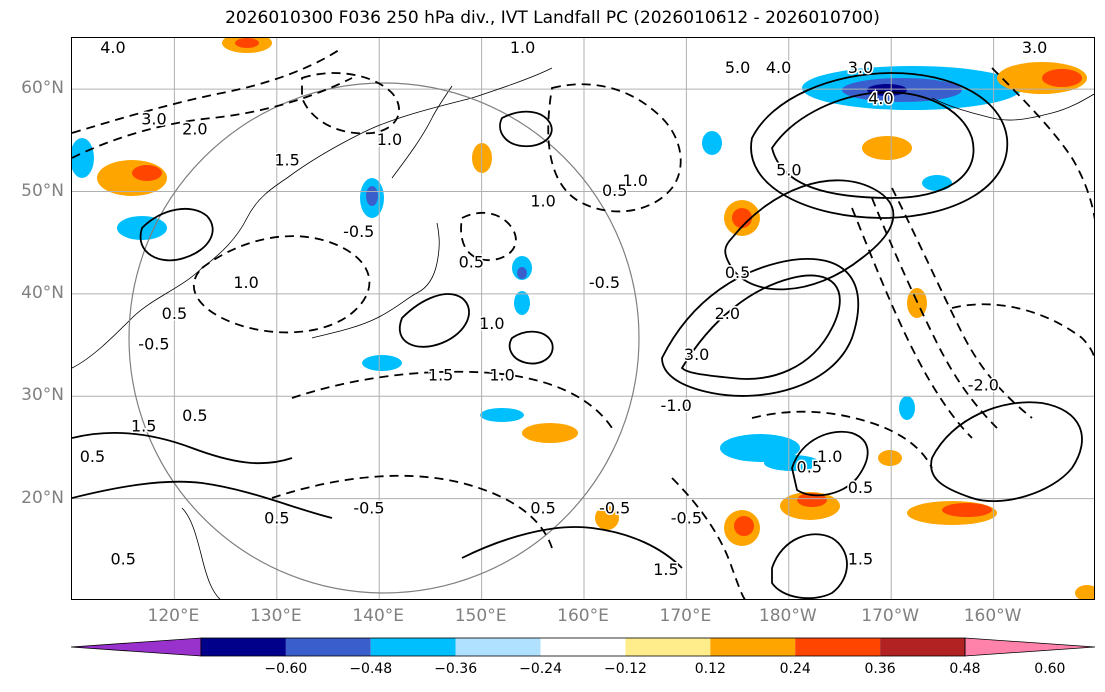 This screenshot has width=1105, height=692. I want to click on lat-label: 60°N, so click(42, 88).